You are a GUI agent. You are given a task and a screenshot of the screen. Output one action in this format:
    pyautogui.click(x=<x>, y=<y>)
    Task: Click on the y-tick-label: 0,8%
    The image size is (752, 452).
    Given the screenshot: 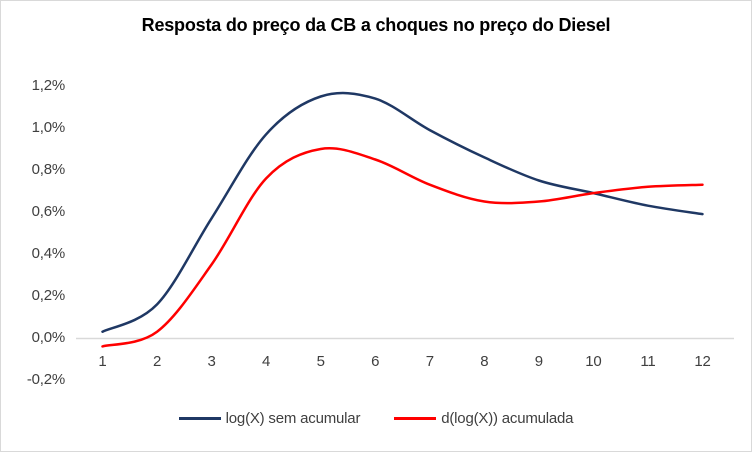 What is the action you would take?
    pyautogui.click(x=48, y=169)
    